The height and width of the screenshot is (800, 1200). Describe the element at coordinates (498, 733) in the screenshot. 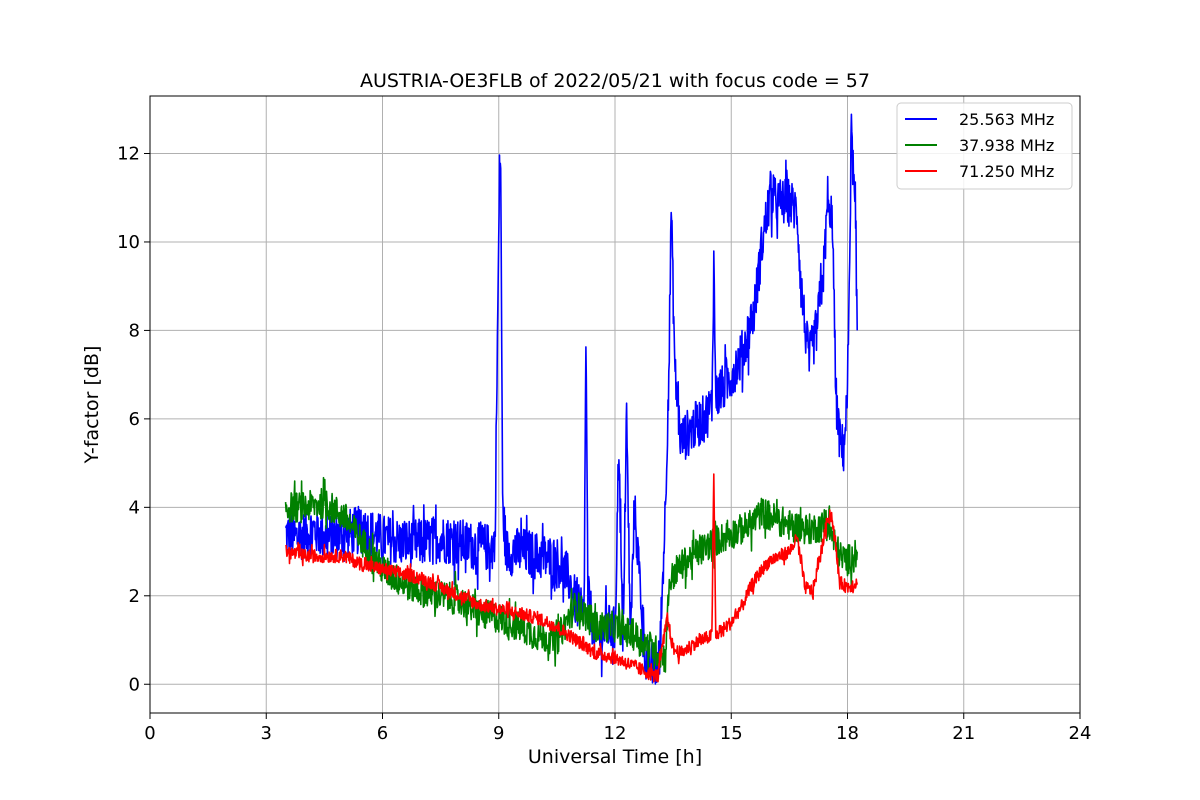

I see `x-tick-label: 9` at that location.